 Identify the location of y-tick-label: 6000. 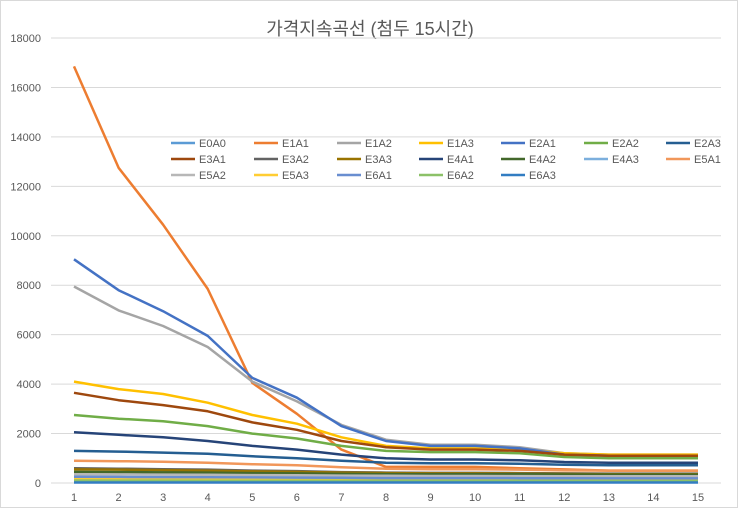
(29, 336).